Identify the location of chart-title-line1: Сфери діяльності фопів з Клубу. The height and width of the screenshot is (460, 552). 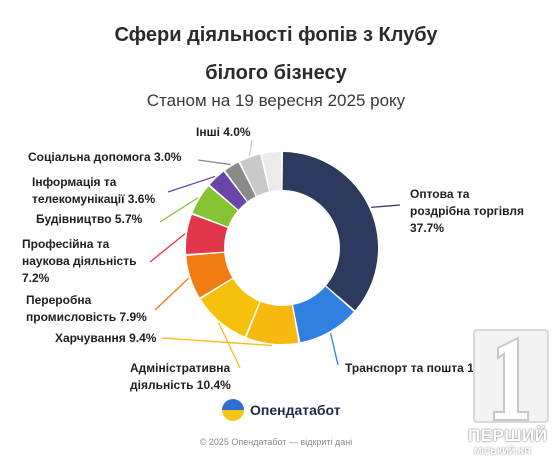
(276, 35).